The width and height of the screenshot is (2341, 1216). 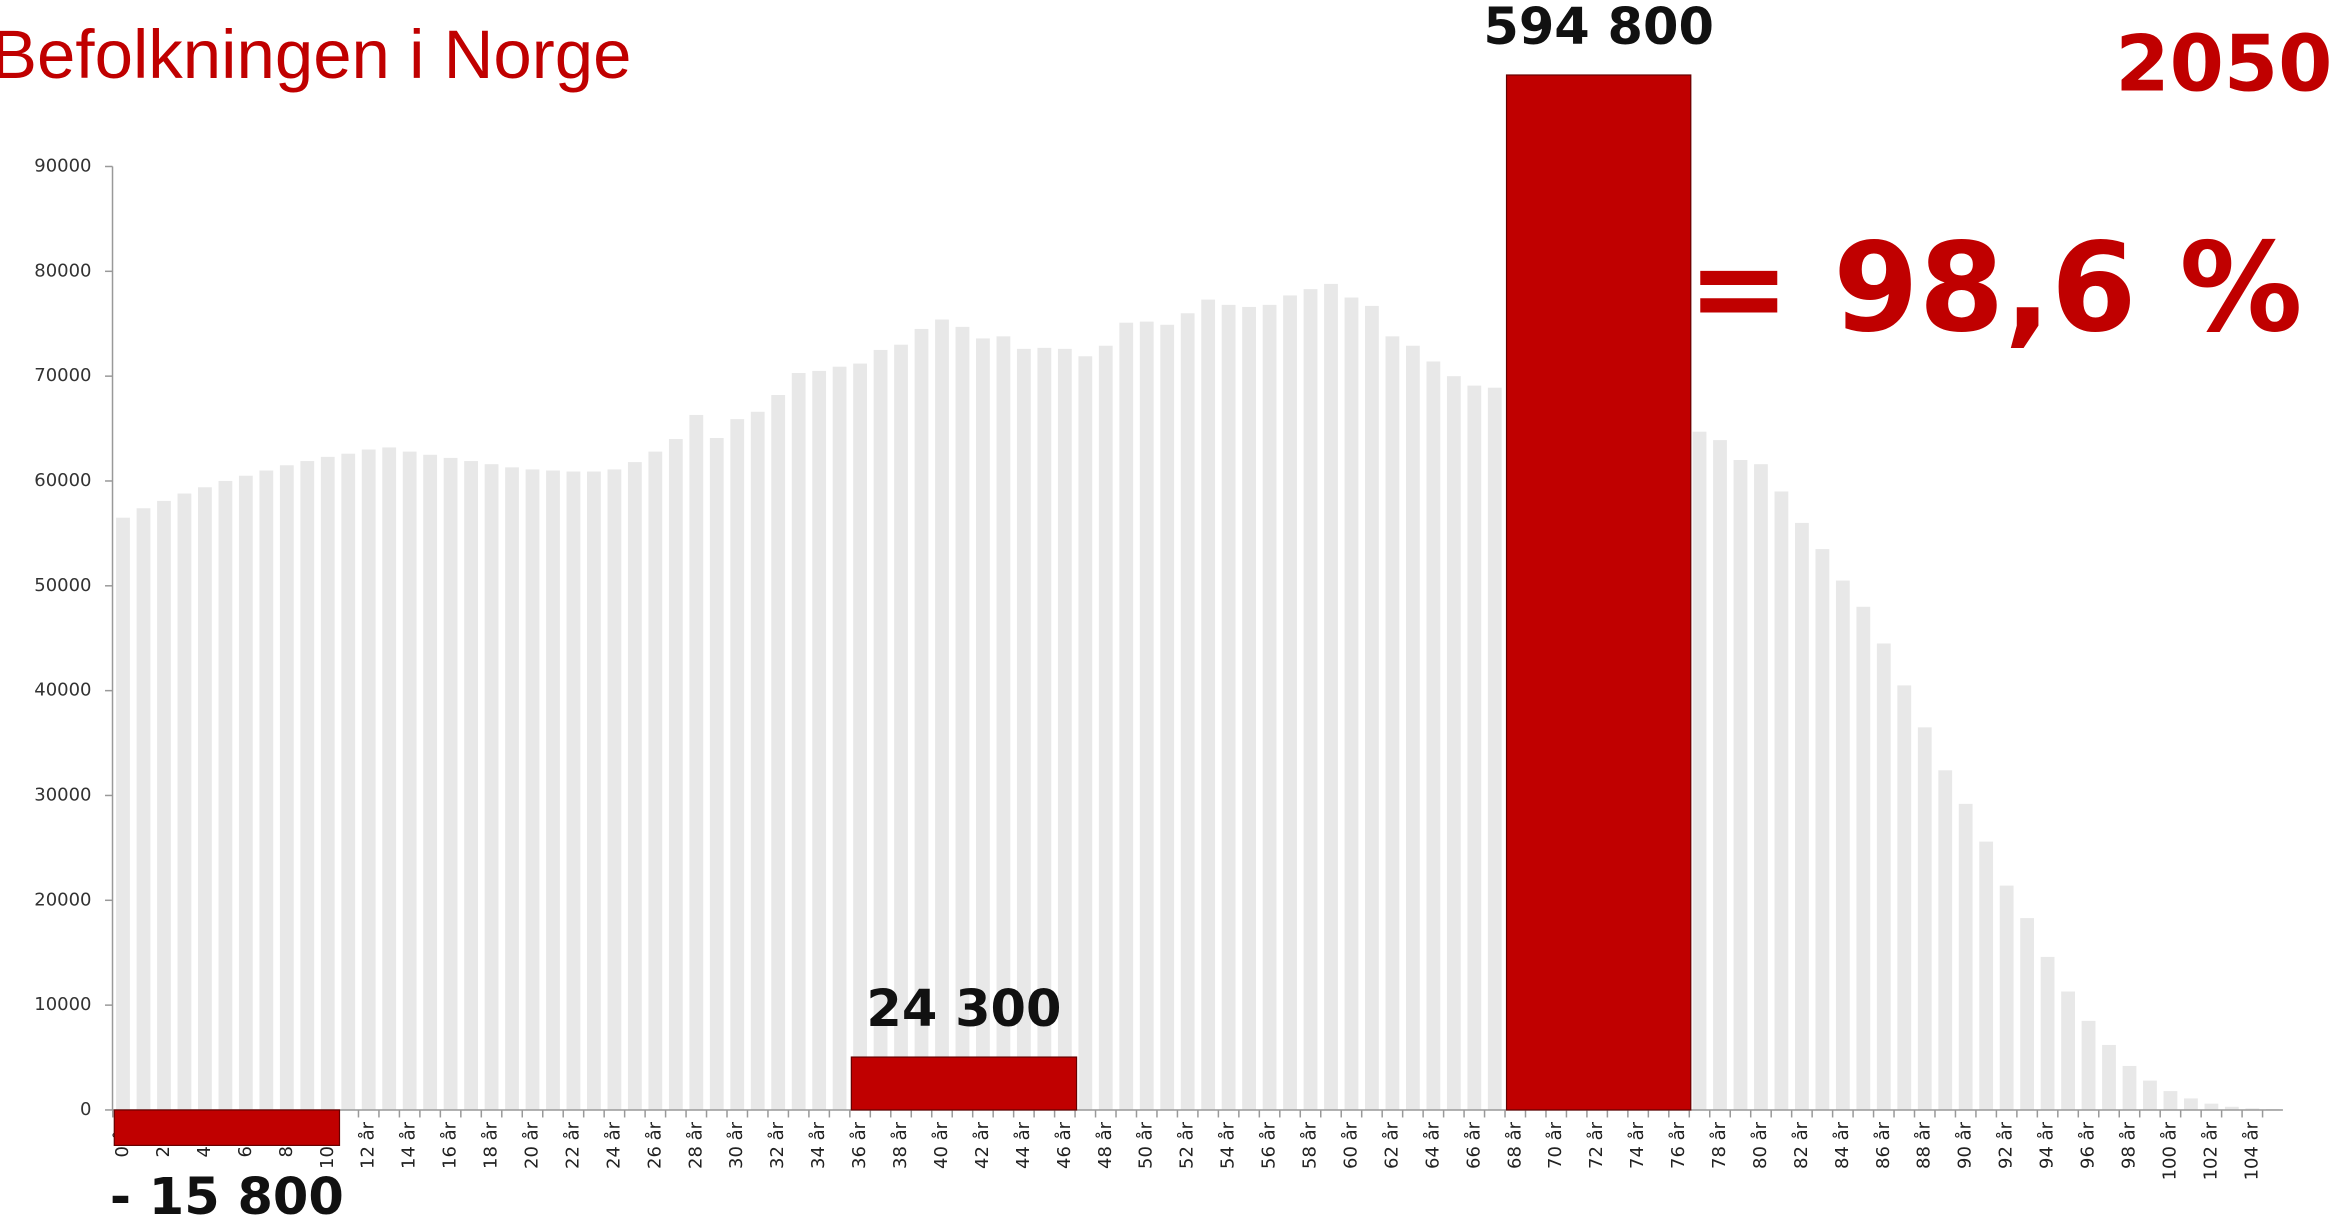 I want to click on x-tick-label: 40 år, so click(x=941, y=1145).